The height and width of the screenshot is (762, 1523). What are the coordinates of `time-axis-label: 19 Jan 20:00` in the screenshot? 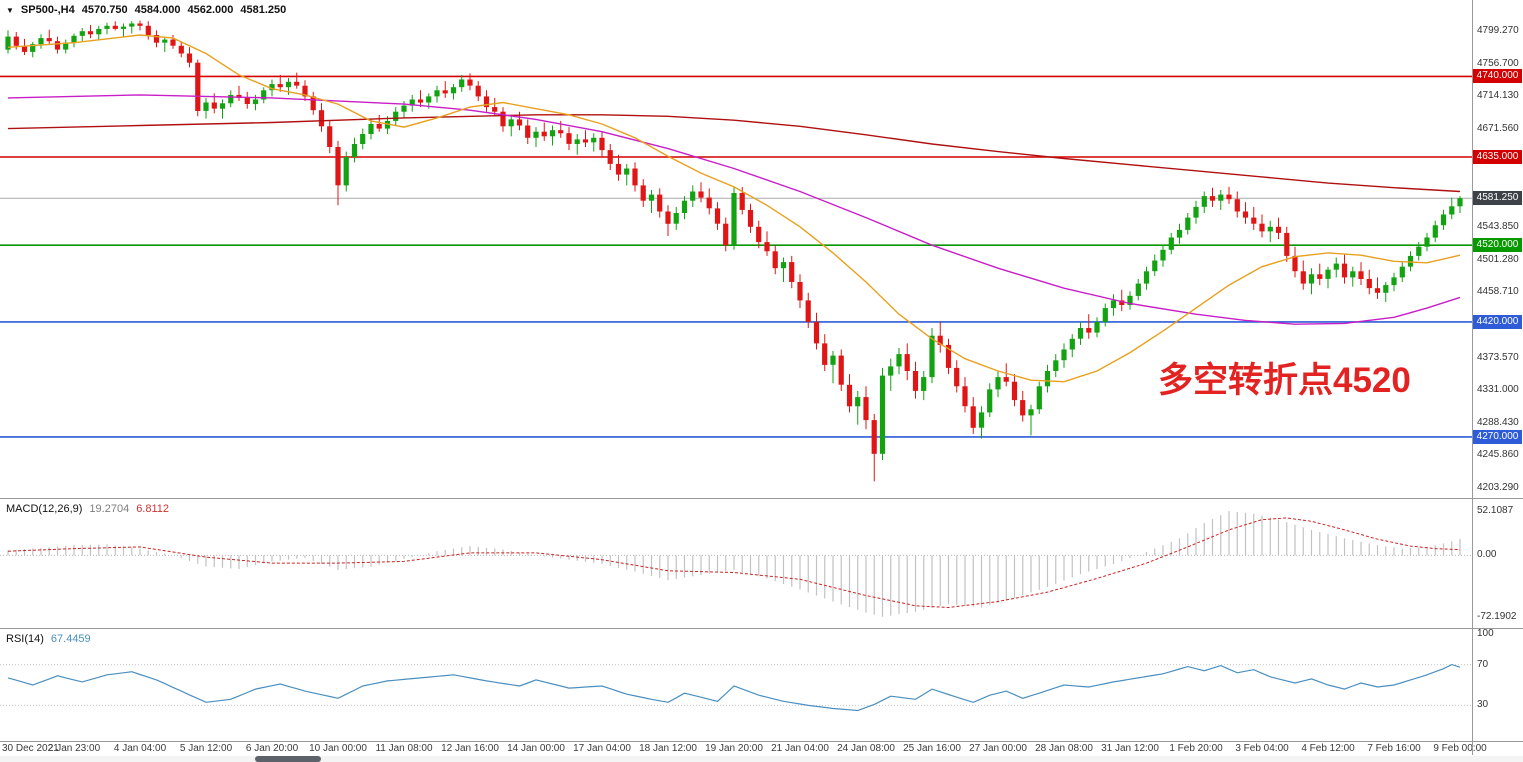 It's located at (734, 748).